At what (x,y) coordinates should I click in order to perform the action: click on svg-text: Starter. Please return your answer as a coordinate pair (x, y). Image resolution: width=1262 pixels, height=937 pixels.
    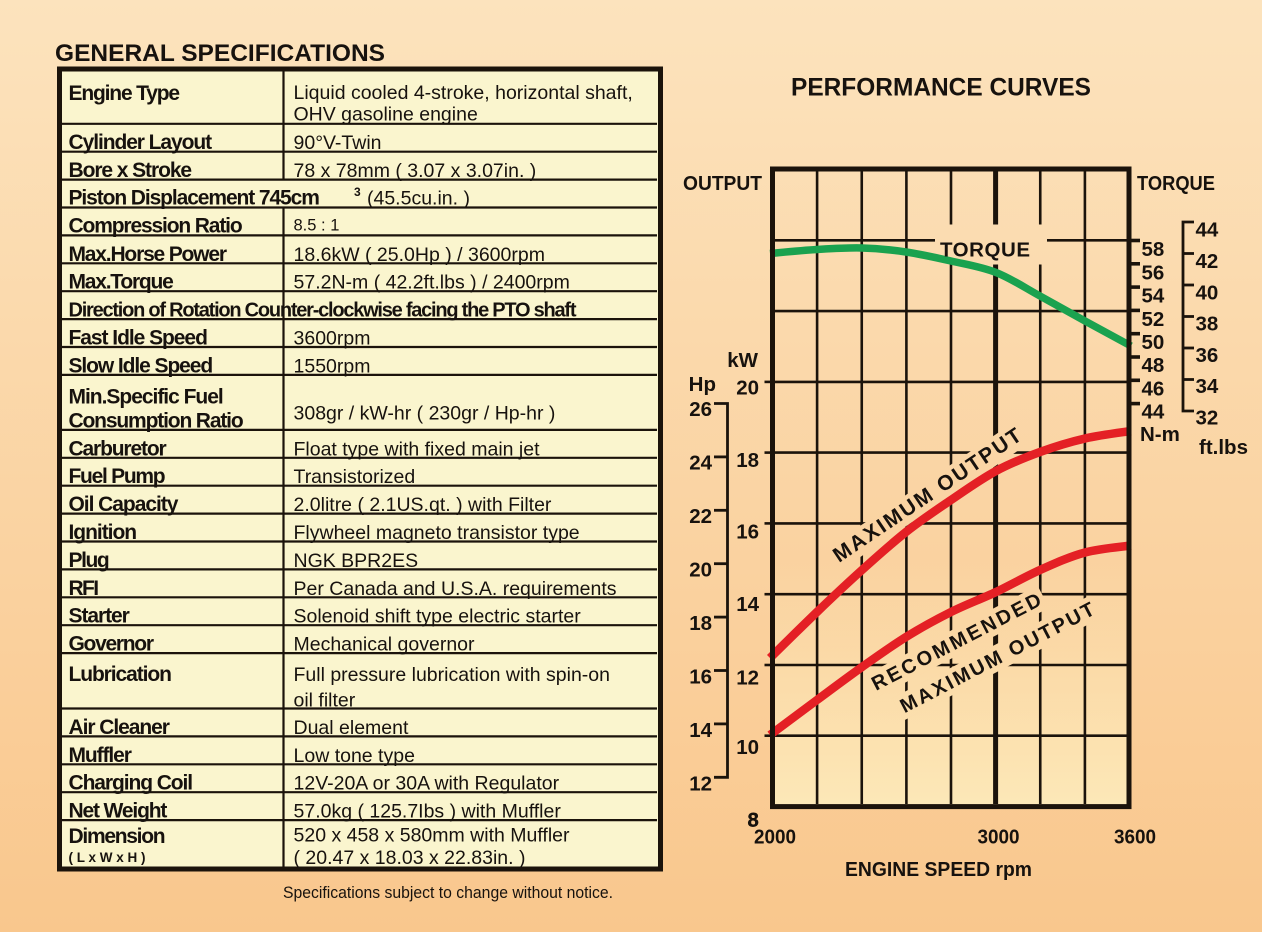
    Looking at the image, I should click on (99, 616).